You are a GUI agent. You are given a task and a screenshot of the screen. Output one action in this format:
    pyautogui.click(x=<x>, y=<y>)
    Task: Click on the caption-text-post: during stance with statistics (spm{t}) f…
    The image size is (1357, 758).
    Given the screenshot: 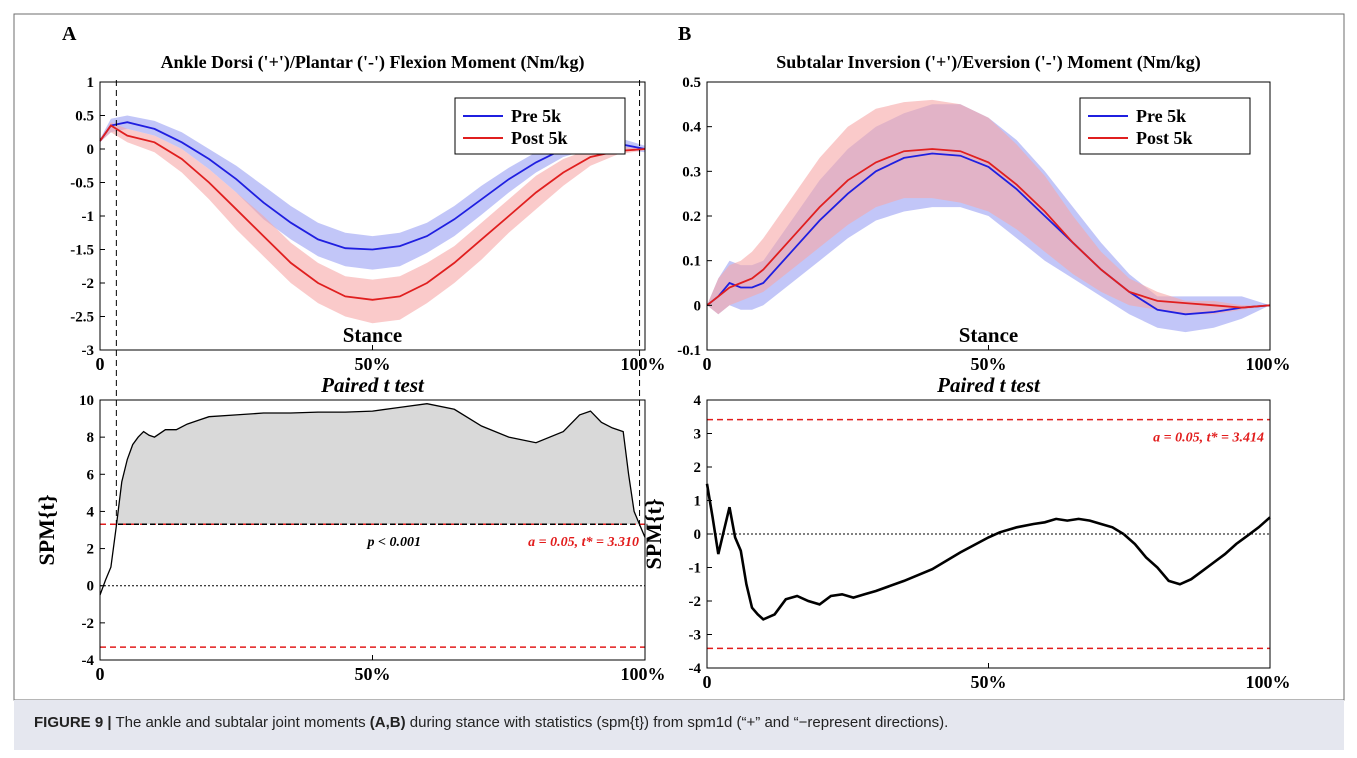 What is the action you would take?
    pyautogui.click(x=679, y=722)
    